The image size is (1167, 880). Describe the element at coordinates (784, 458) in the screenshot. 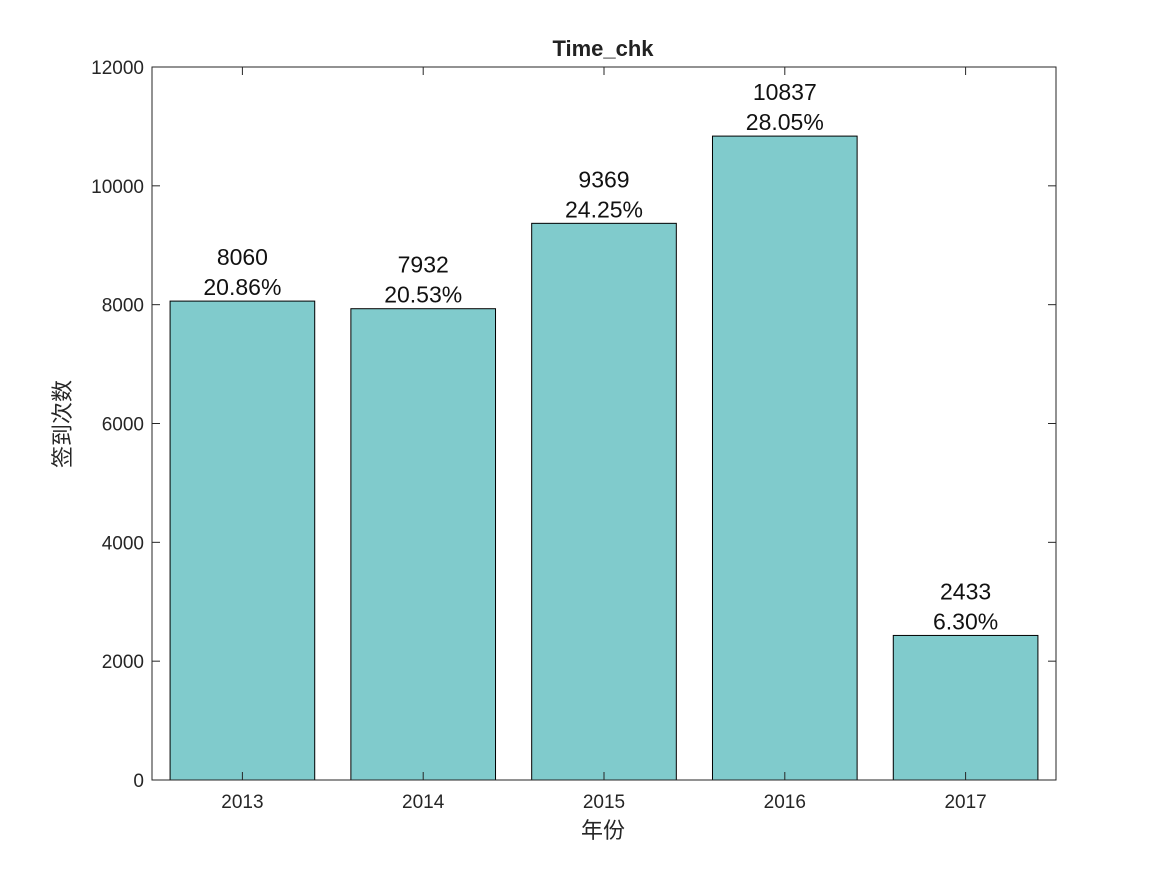

I see `bar-2016` at that location.